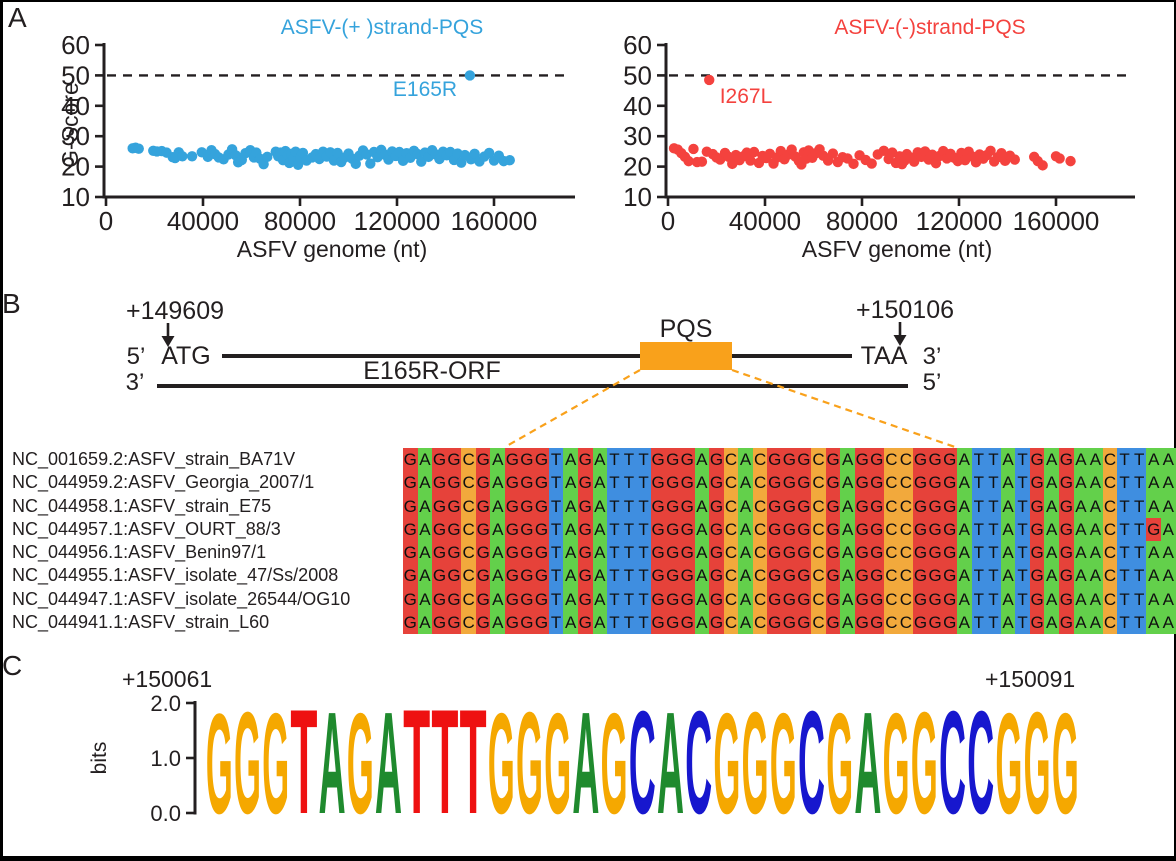  What do you see at coordinates (572, 408) in the screenshot?
I see `zoom-callout-line-left` at bounding box center [572, 408].